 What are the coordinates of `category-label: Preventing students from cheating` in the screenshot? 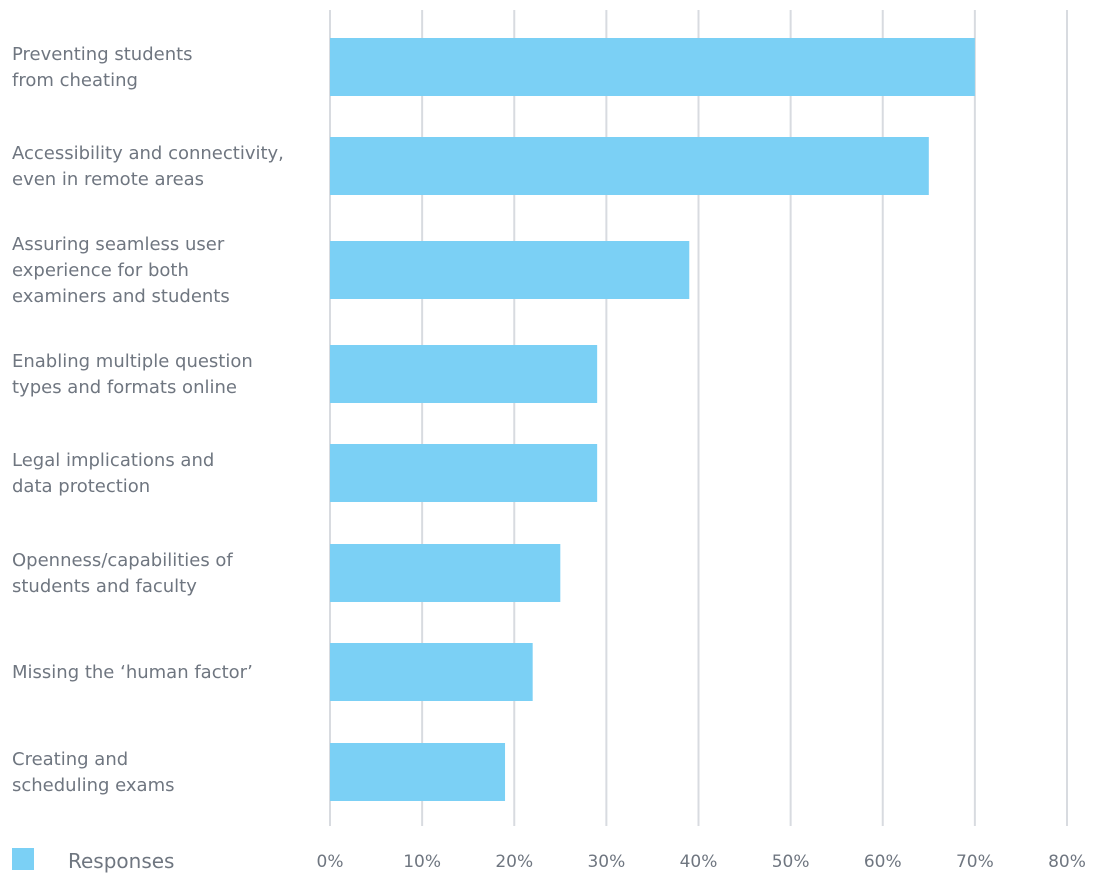 It's located at (102, 67).